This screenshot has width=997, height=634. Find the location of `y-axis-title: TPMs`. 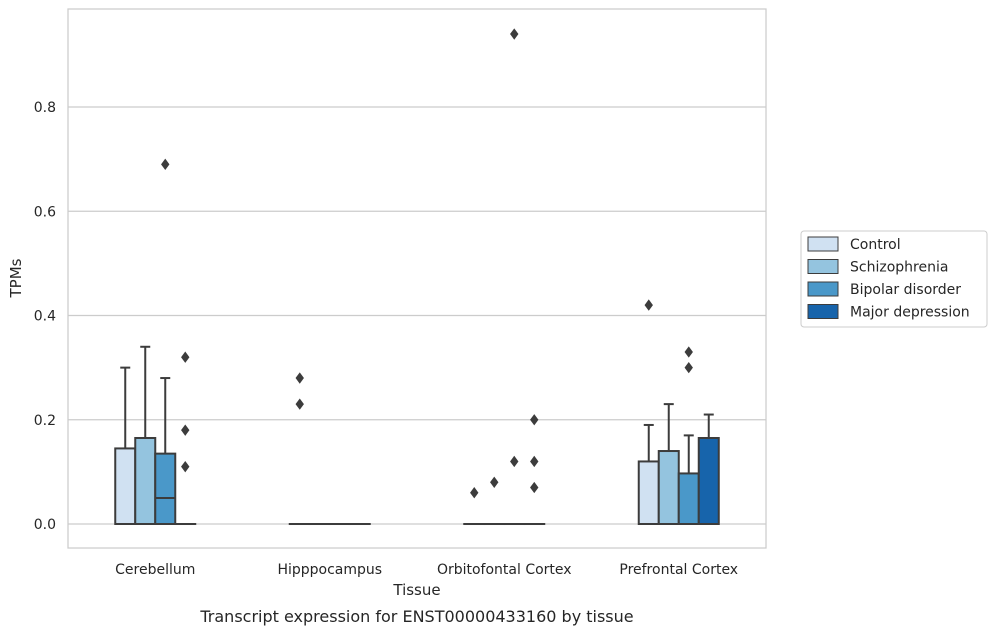

y-axis-title: TPMs is located at coordinates (16, 278).